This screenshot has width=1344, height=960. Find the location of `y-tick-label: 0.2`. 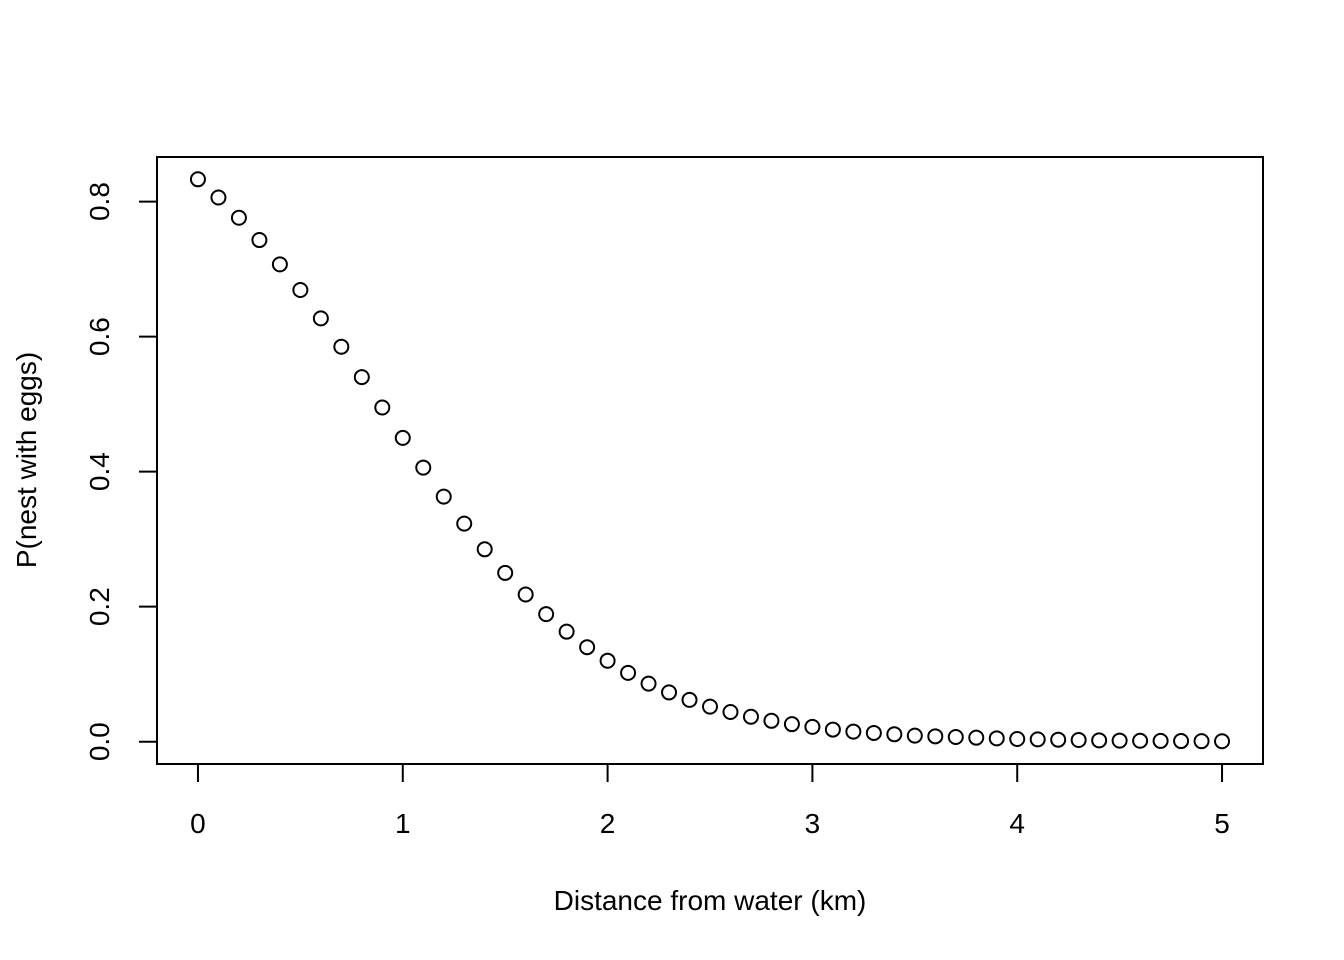

y-tick-label: 0.2 is located at coordinates (99, 606).